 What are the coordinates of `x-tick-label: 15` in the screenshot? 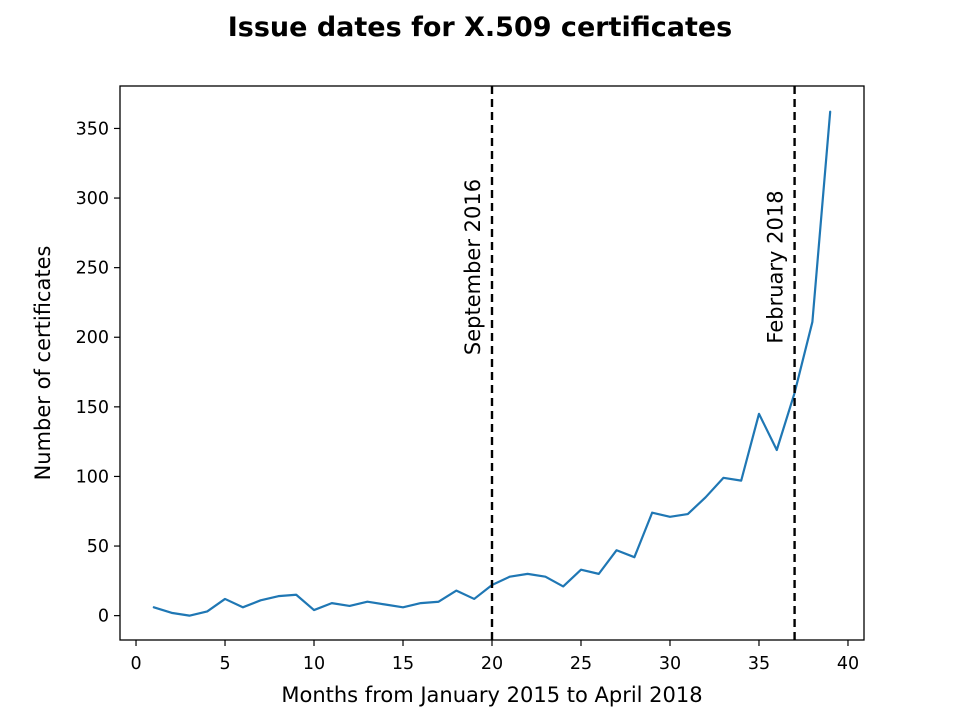 It's located at (403, 664).